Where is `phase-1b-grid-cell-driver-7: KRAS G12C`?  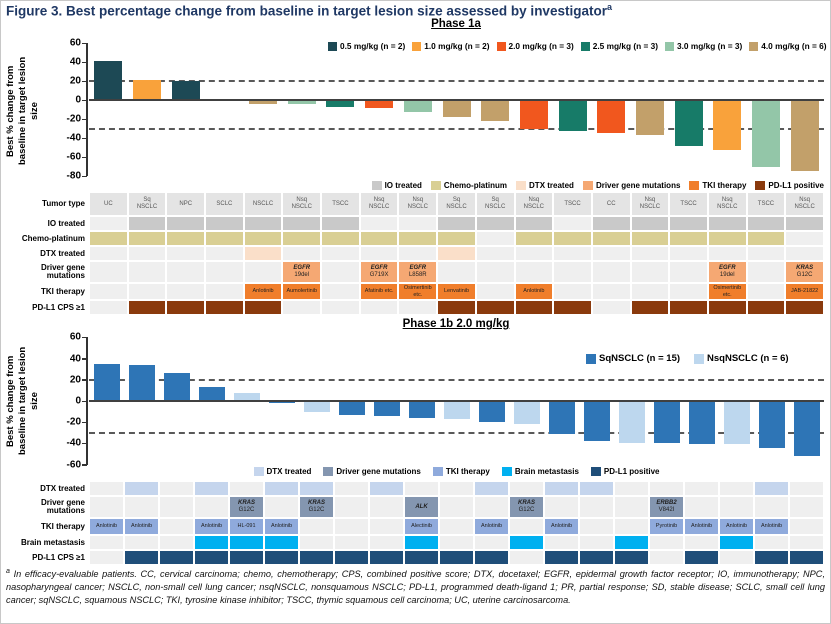
phase-1b-grid-cell-driver-7: KRAS G12C is located at coordinates (316, 507).